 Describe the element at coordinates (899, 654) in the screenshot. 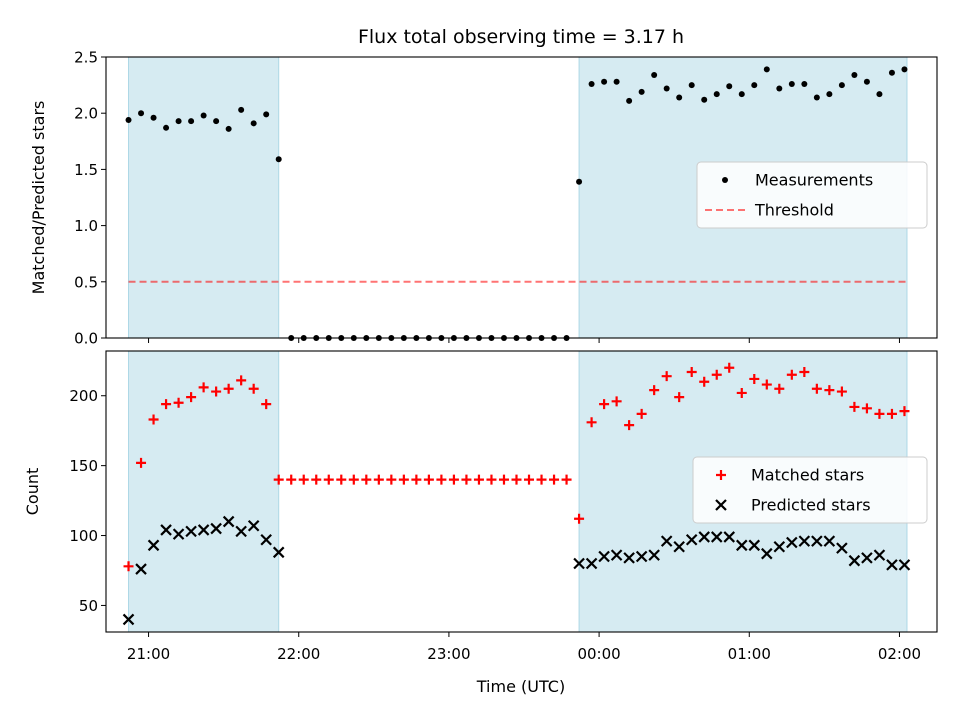

I see `x-tick-label: 02:00` at that location.